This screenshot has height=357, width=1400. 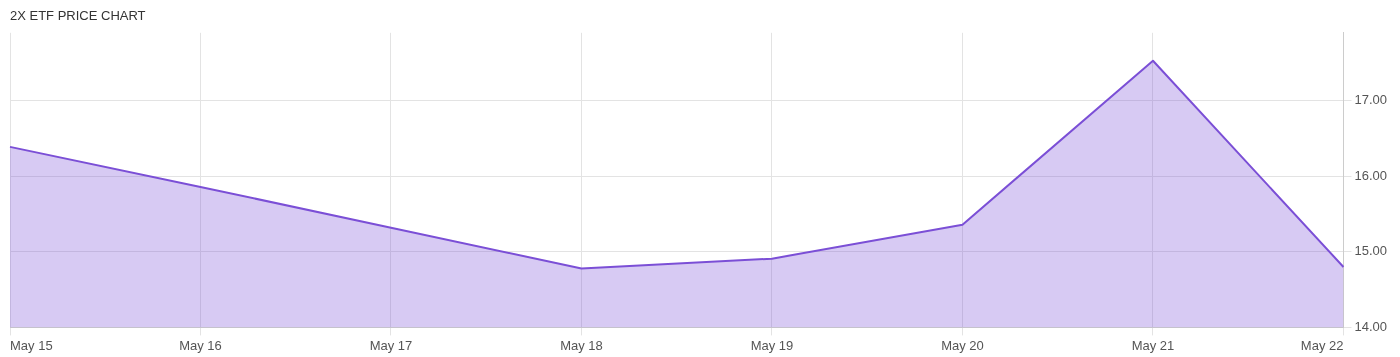 I want to click on x-tick-label: May 16, so click(x=200, y=345).